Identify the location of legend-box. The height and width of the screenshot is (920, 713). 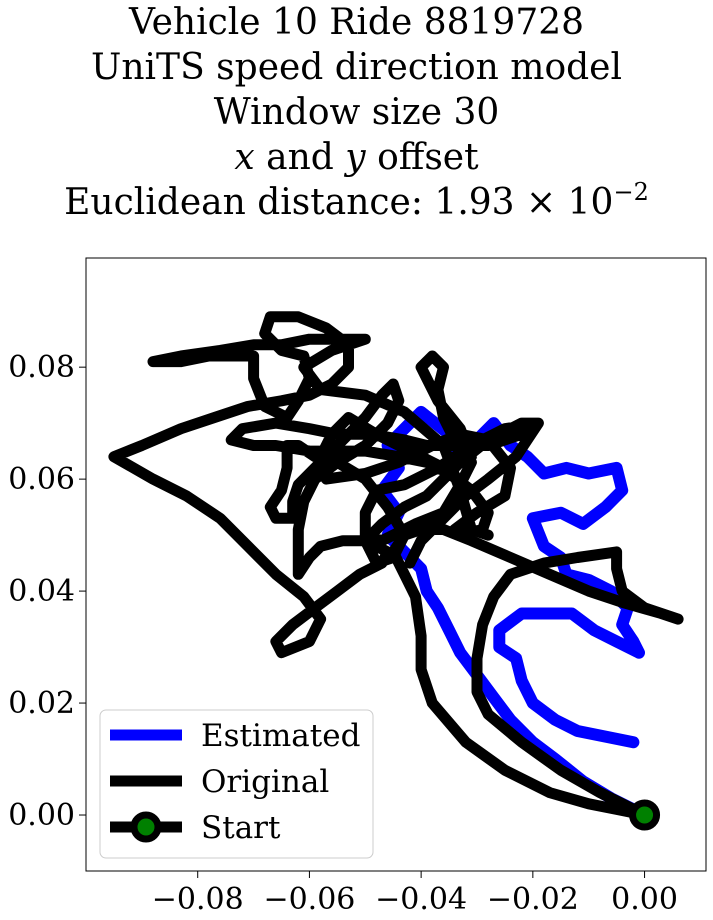
(236, 784).